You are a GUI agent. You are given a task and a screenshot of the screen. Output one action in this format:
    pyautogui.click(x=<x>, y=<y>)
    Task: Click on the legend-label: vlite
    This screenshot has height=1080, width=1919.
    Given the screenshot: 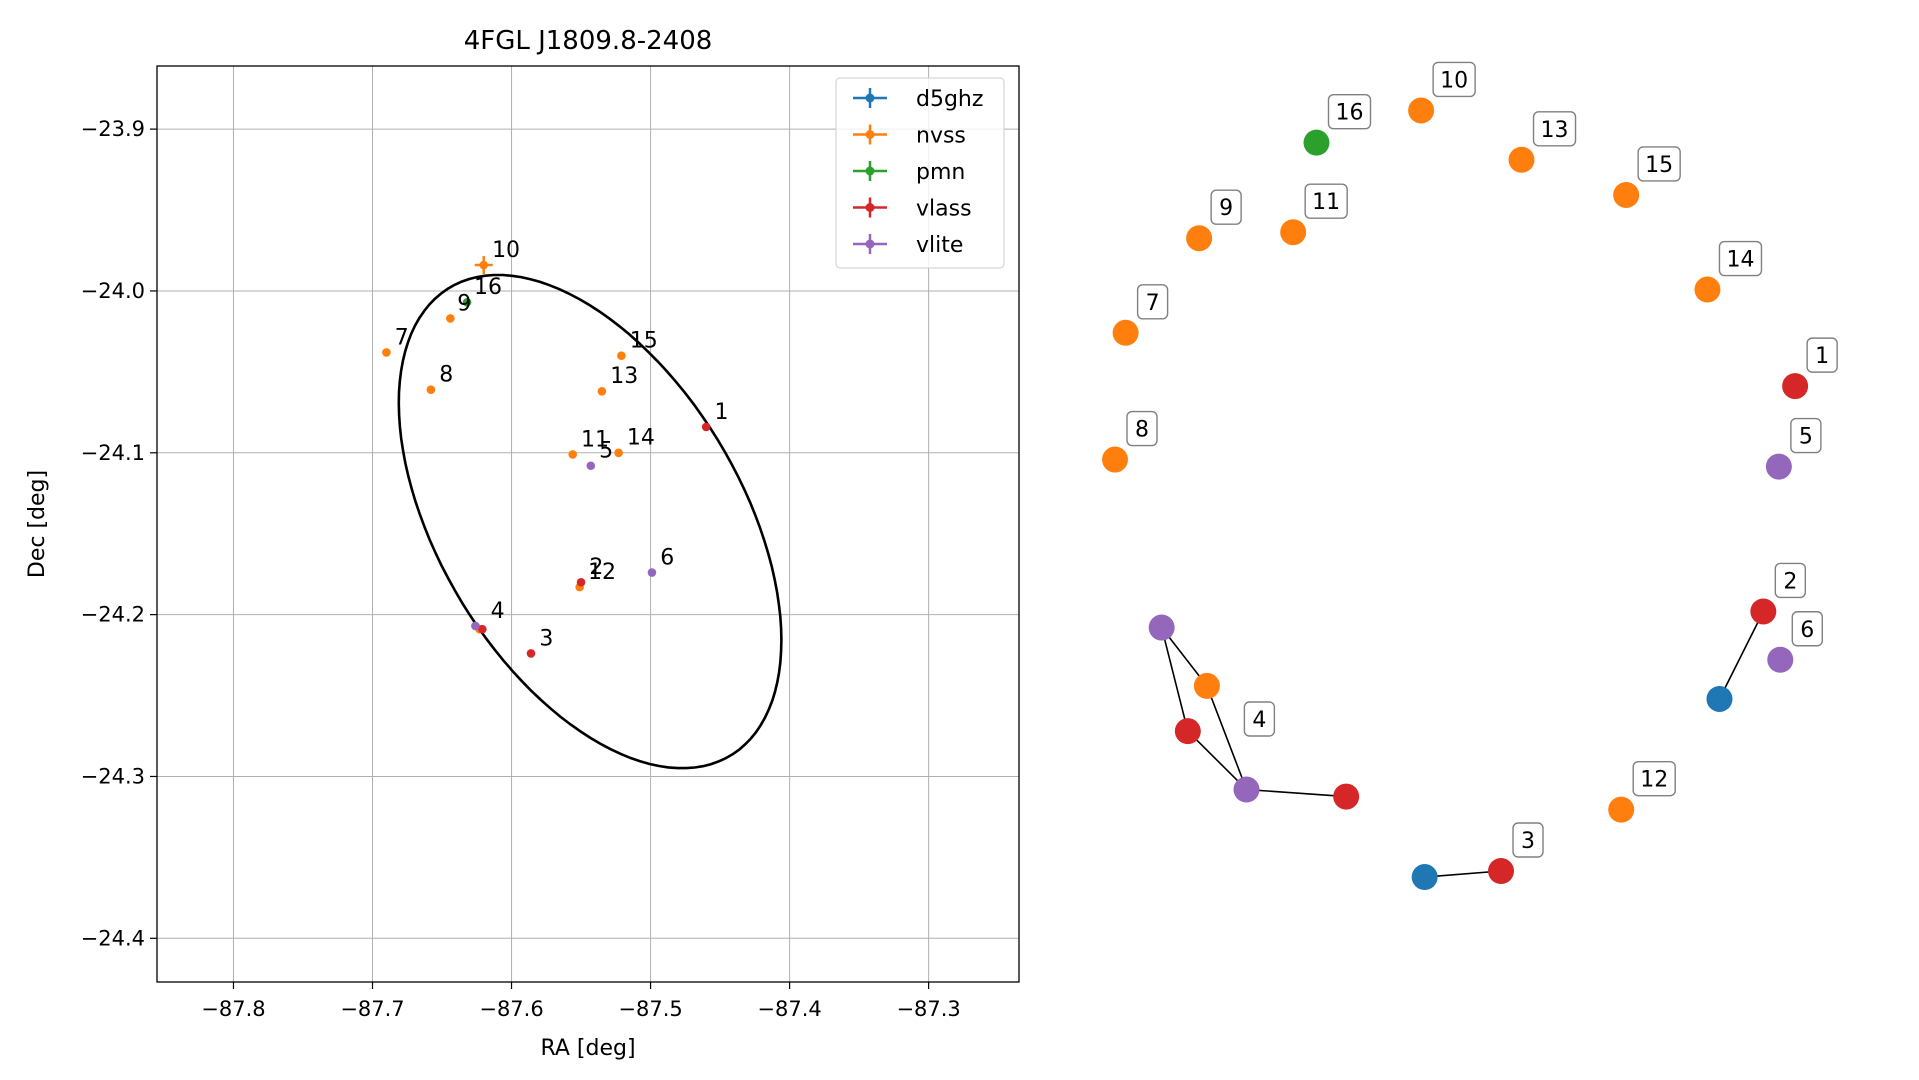 What is the action you would take?
    pyautogui.click(x=939, y=245)
    